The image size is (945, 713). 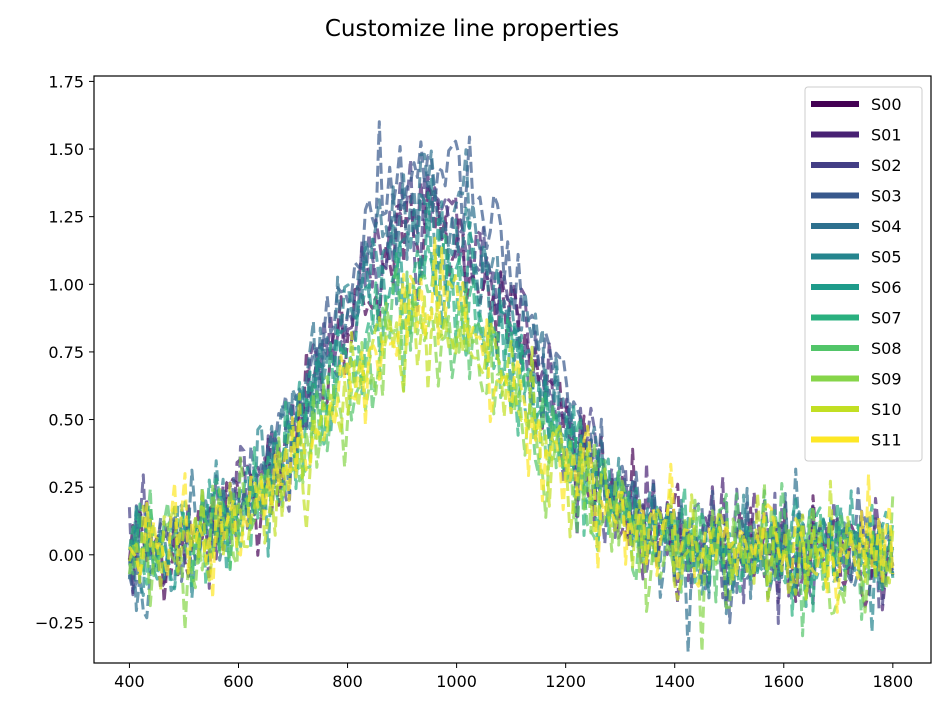 I want to click on y-tick-label: 0.75, so click(x=66, y=352).